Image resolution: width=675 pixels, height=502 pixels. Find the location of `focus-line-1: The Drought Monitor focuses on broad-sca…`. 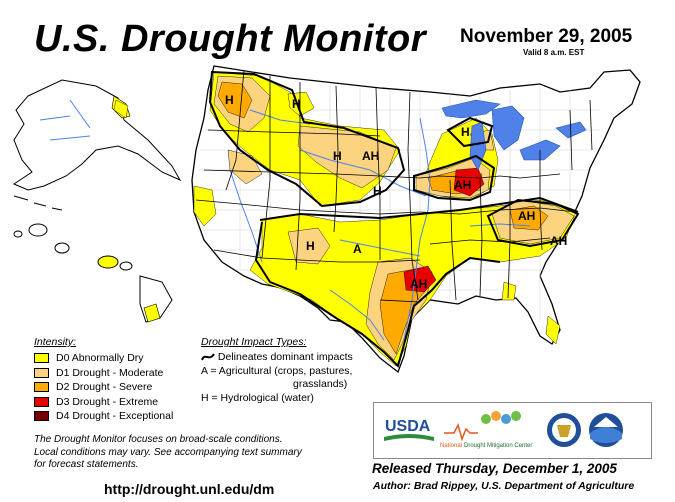

focus-line-1: The Drought Monitor focuses on broad-sca… is located at coordinates (158, 439).